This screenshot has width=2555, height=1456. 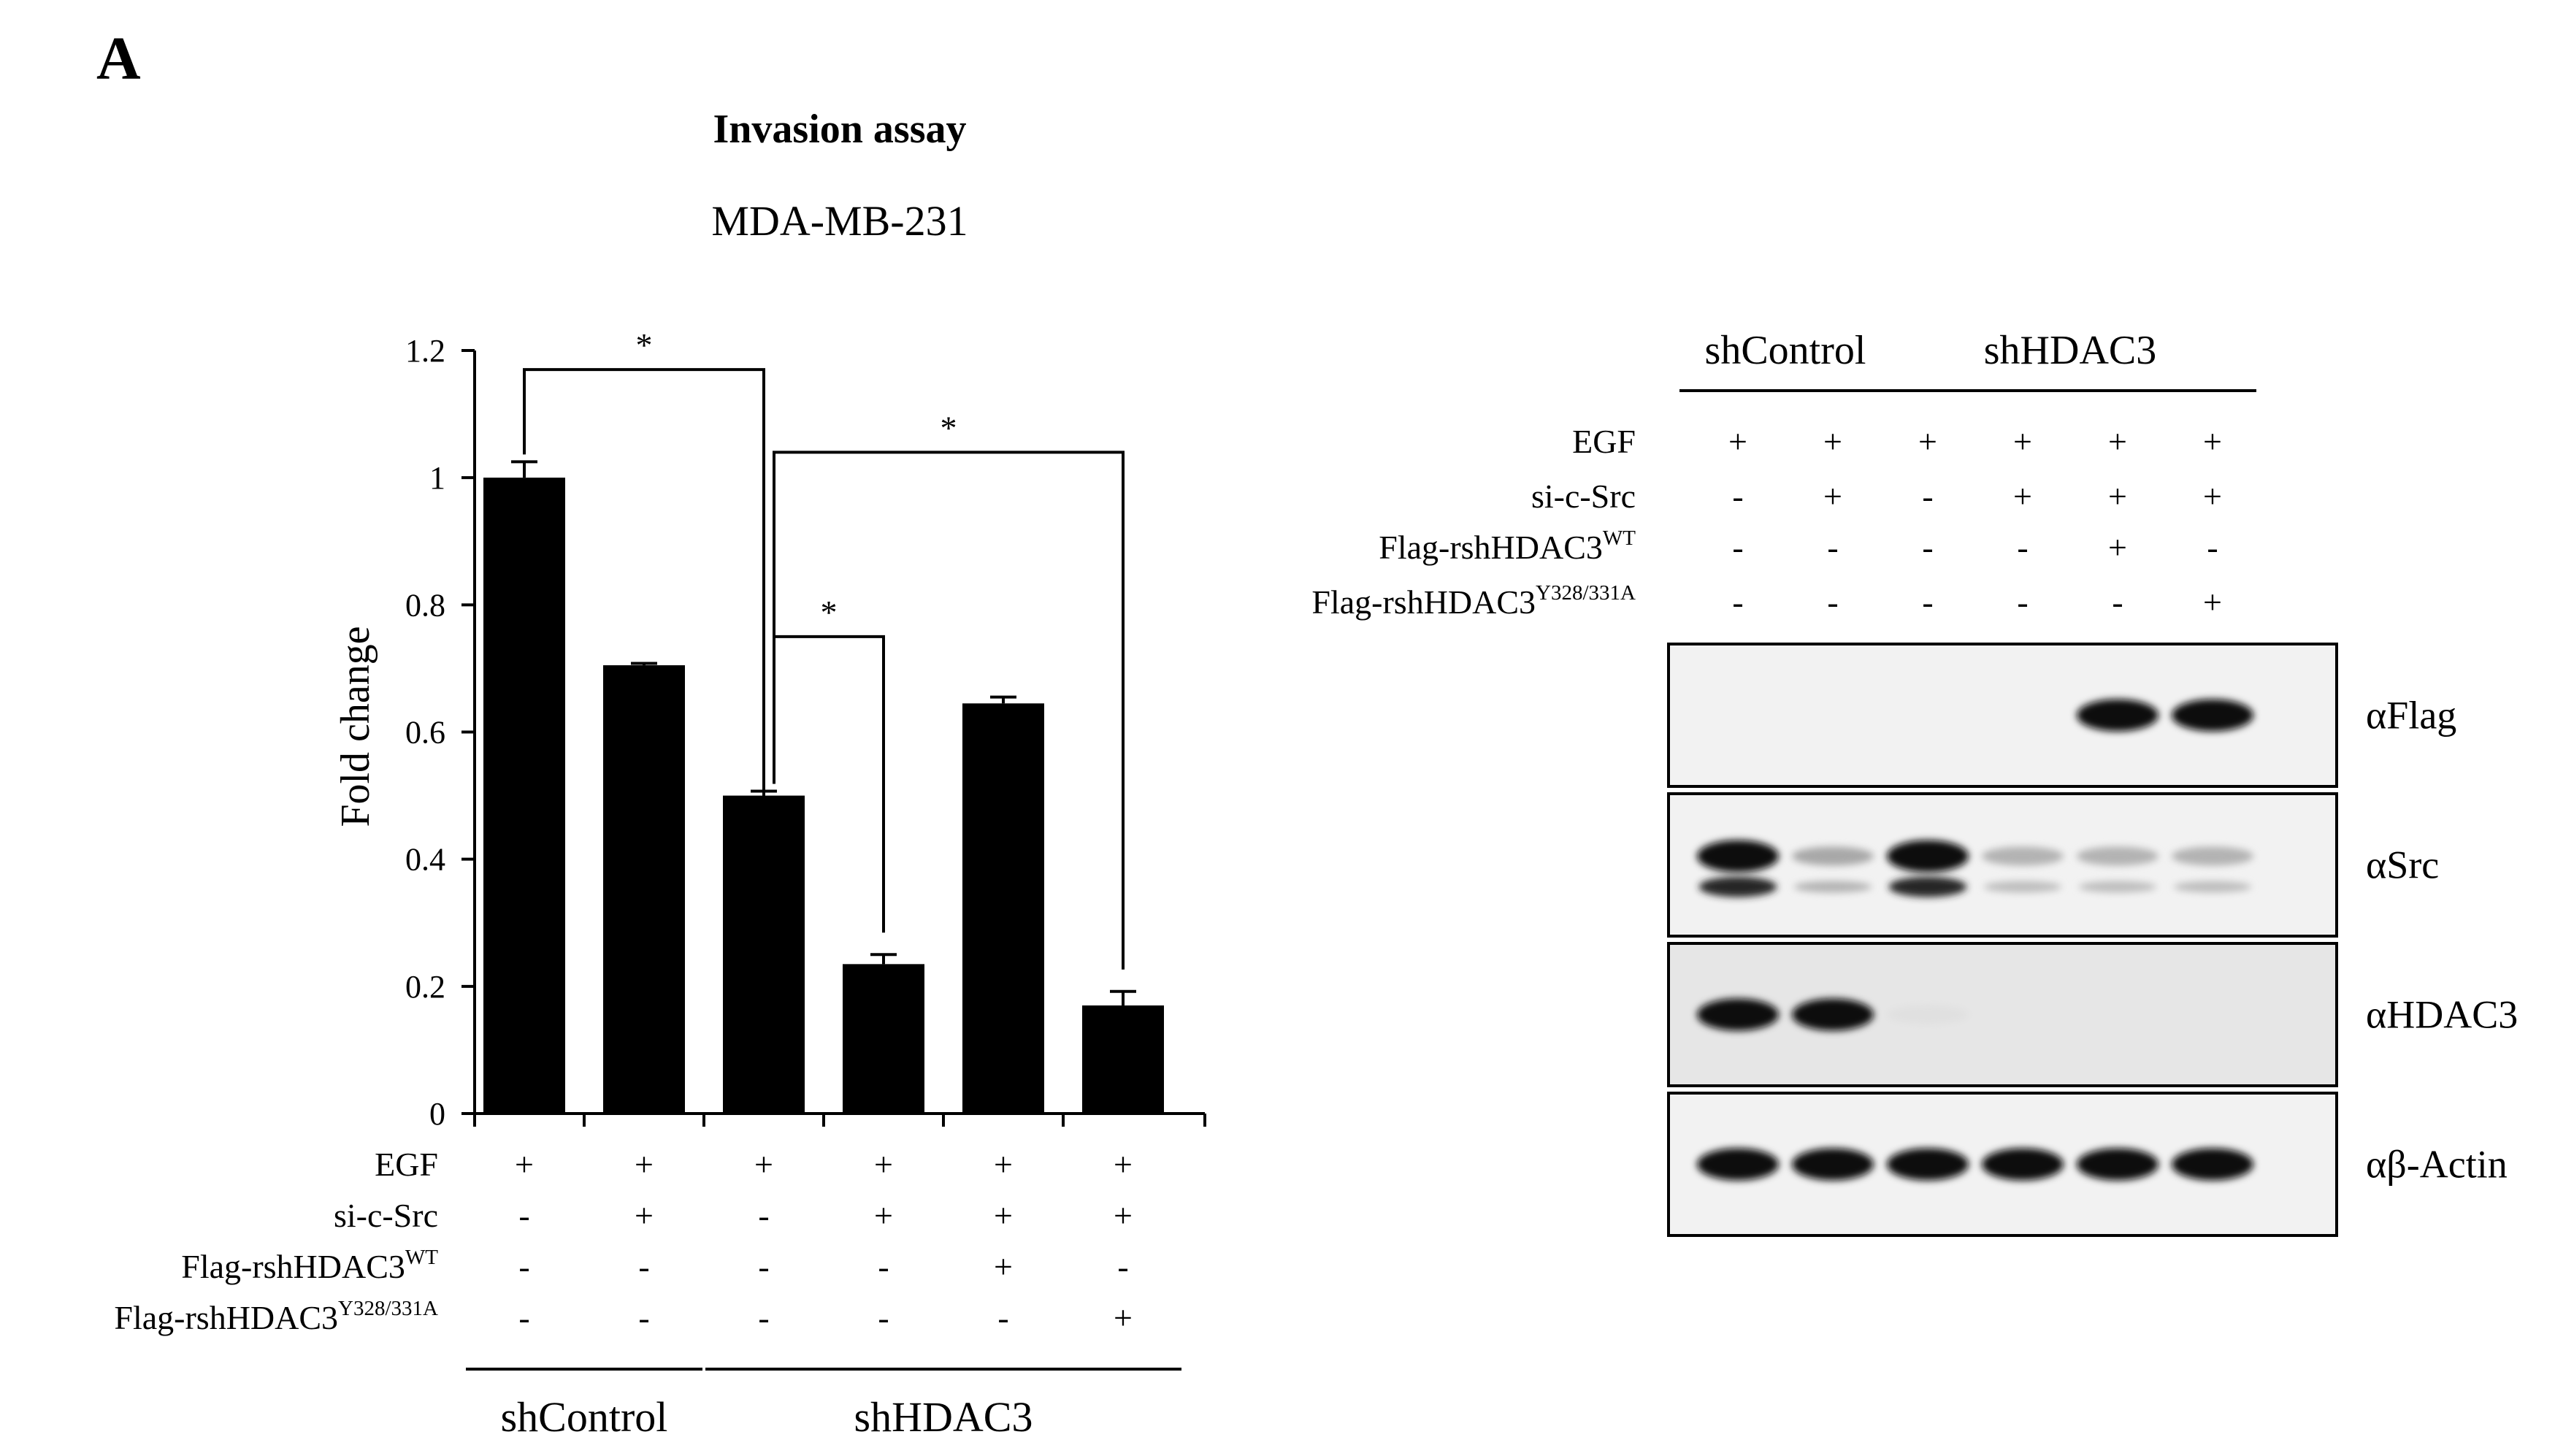 What do you see at coordinates (943, 1417) in the screenshot?
I see `group-label: shHDAC3` at bounding box center [943, 1417].